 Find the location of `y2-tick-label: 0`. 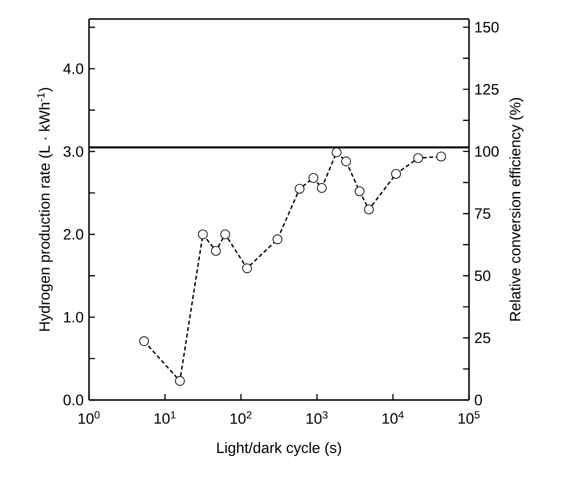

y2-tick-label: 0 is located at coordinates (478, 400).